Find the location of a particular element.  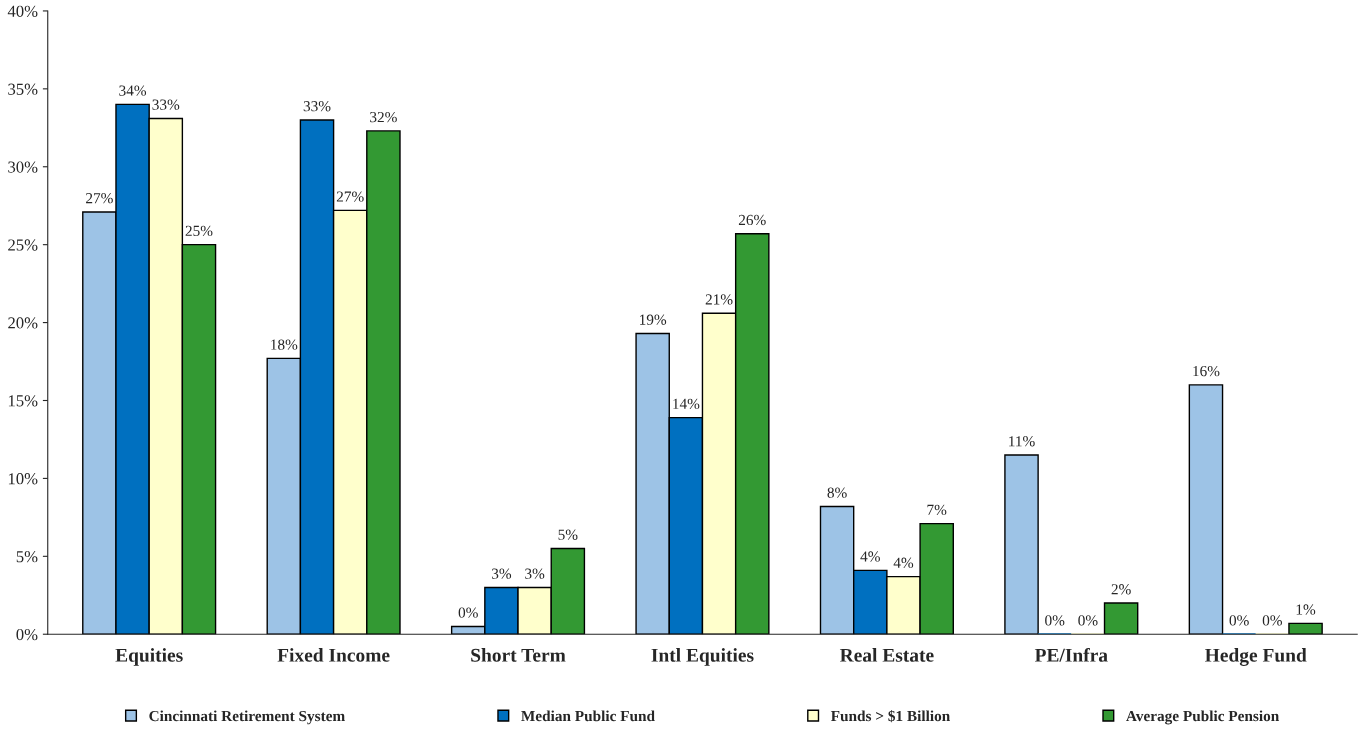

legend-label: Median Public Fund is located at coordinates (588, 716).